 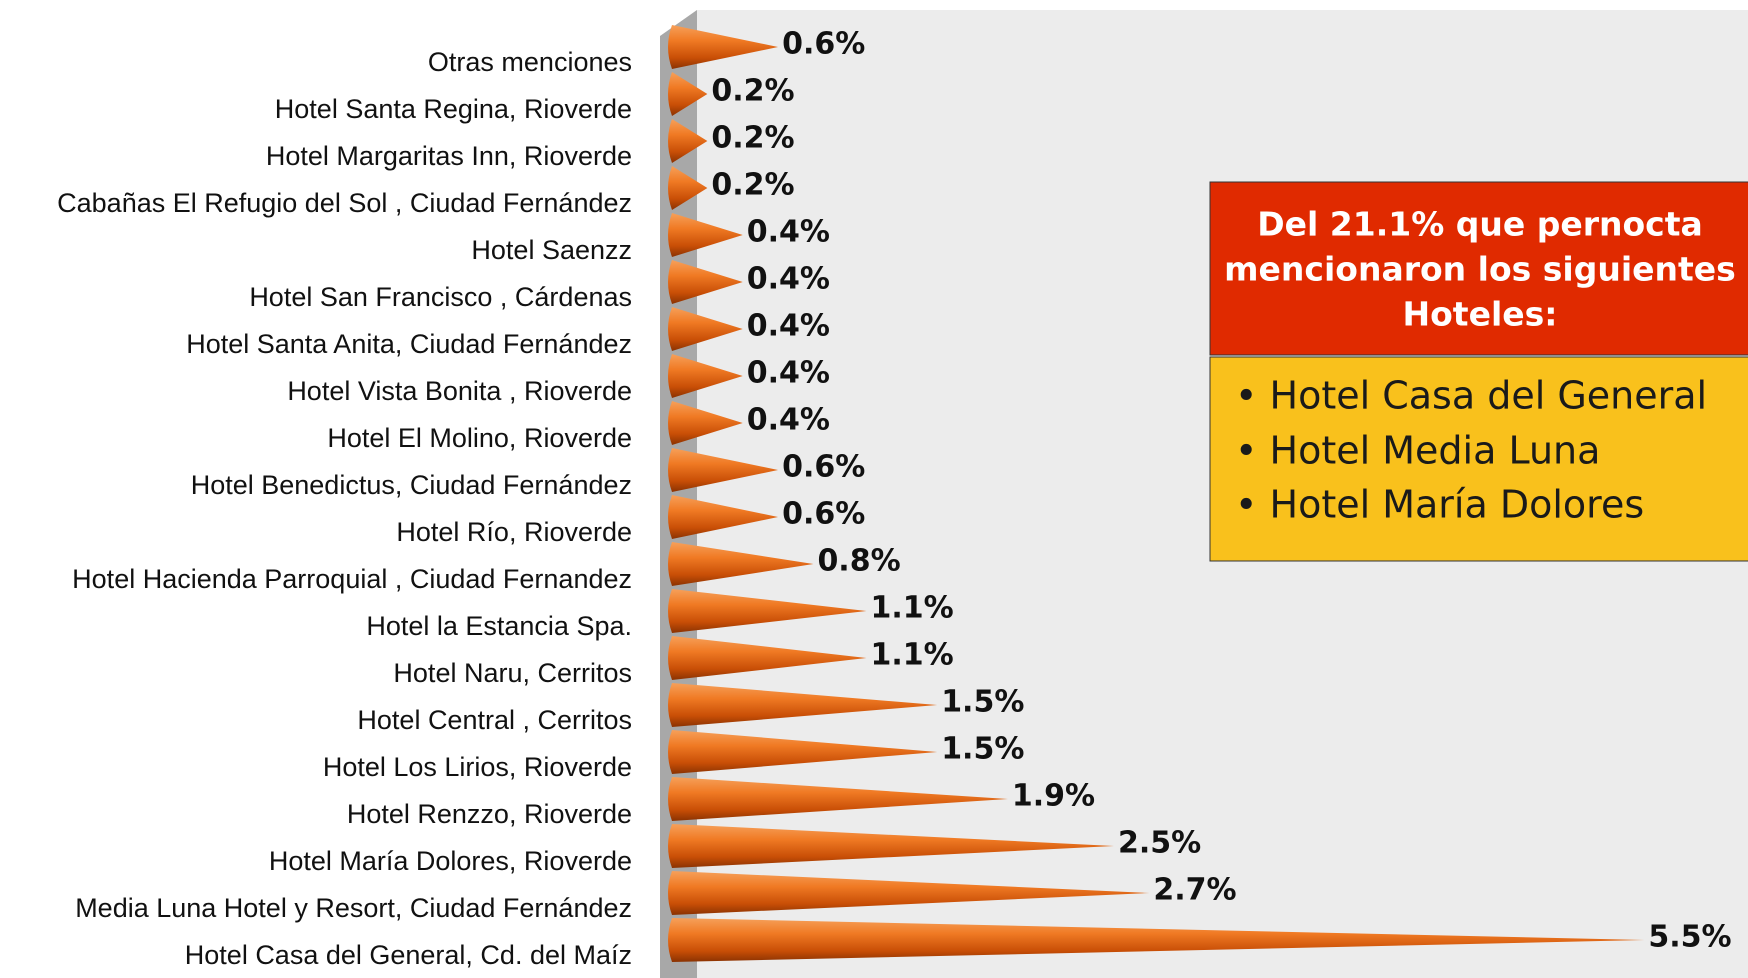 I want to click on value-label: 2.5%, so click(x=1159, y=843).